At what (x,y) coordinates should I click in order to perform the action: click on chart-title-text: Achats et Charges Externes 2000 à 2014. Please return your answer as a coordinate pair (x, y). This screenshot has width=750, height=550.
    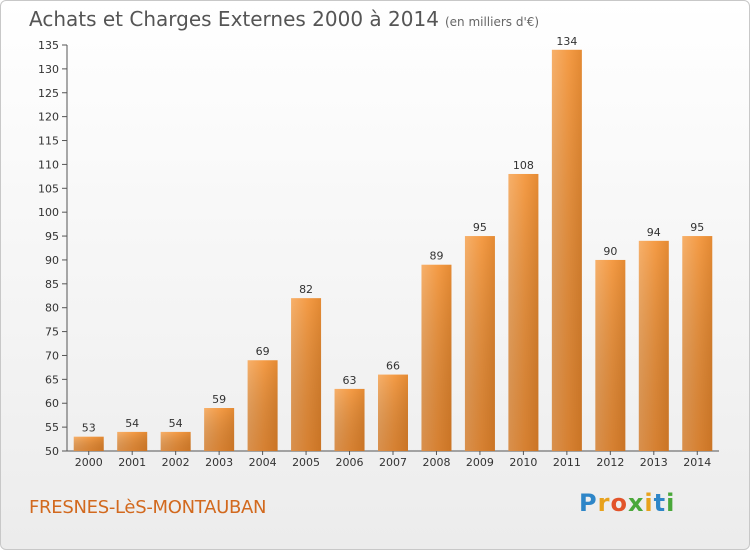
    Looking at the image, I should click on (234, 19).